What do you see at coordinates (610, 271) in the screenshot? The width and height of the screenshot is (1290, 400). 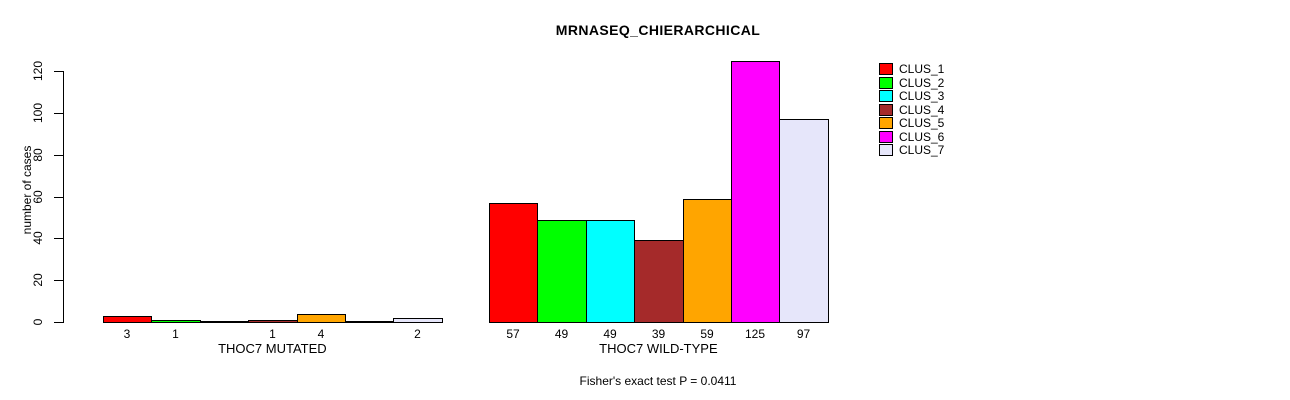 I see `bar-clus_3-group2` at bounding box center [610, 271].